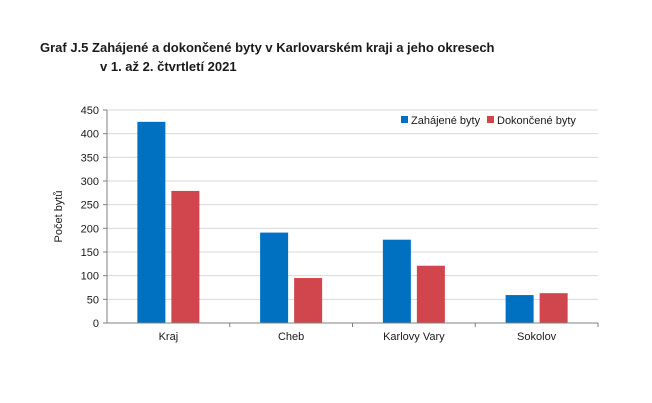 This screenshot has width=652, height=403. What do you see at coordinates (90, 253) in the screenshot?
I see `y-tick-label: 150` at bounding box center [90, 253].